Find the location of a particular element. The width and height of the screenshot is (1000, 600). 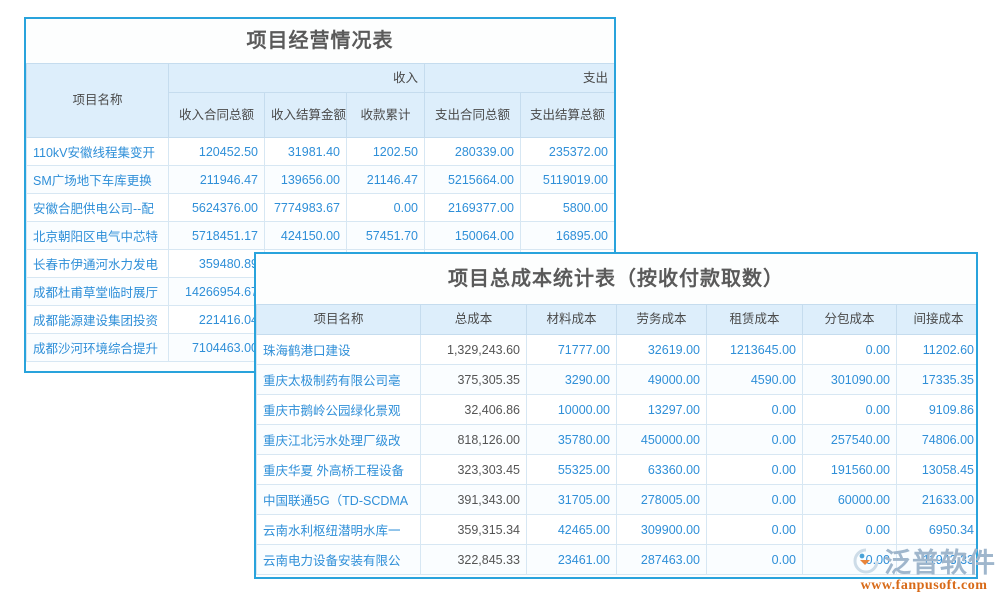

report2-cell-value: 309900.00 is located at coordinates (661, 529).